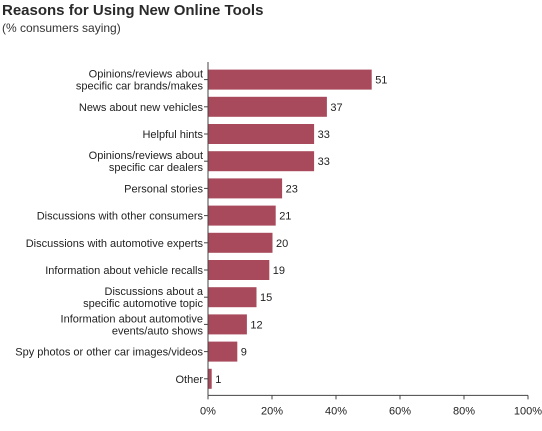  I want to click on bar-value-label: 19, so click(279, 271).